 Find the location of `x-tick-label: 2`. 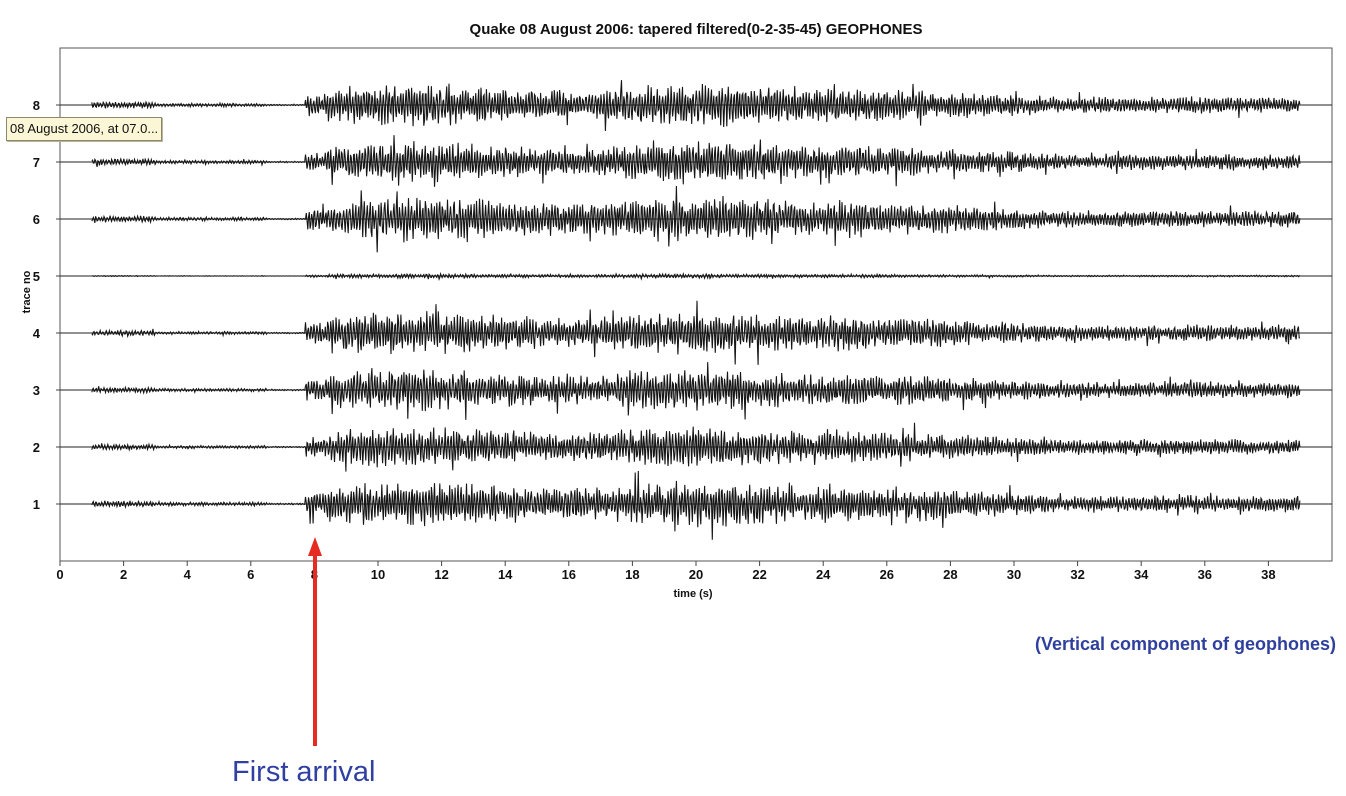

x-tick-label: 2 is located at coordinates (123, 574).